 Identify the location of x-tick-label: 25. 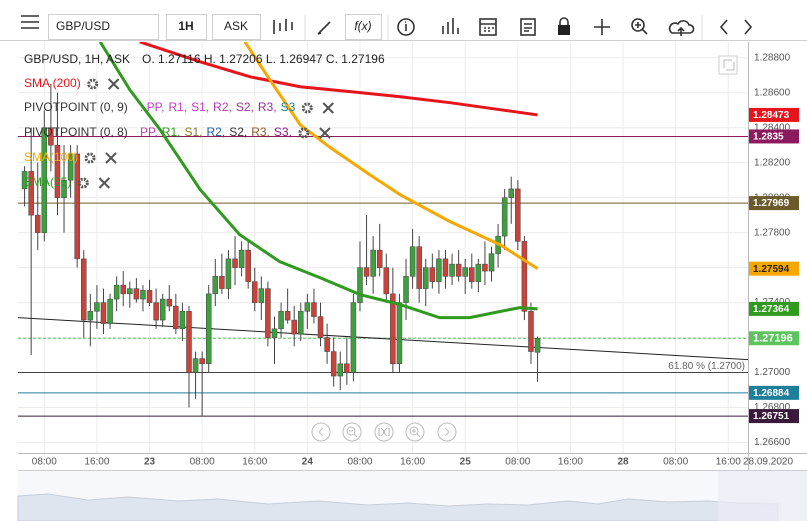
(466, 462).